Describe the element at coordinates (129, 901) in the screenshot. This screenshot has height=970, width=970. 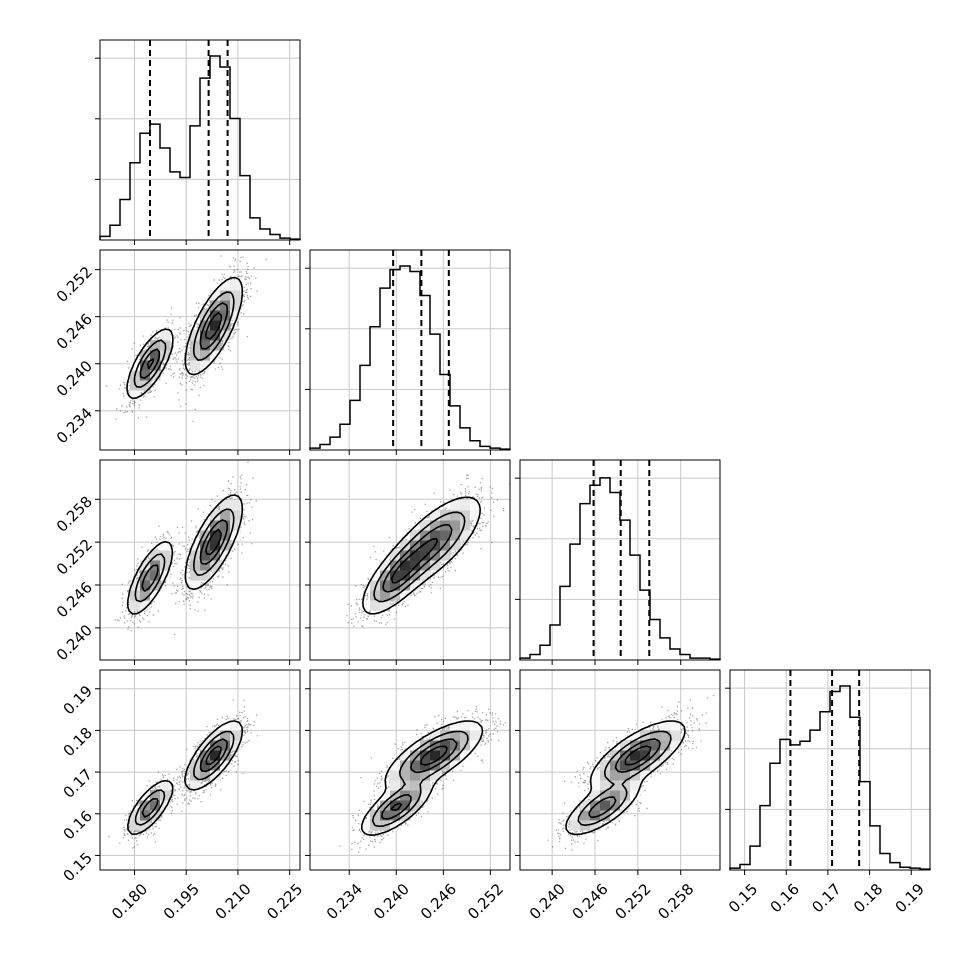
I see `x-tick-label: 0.180` at that location.